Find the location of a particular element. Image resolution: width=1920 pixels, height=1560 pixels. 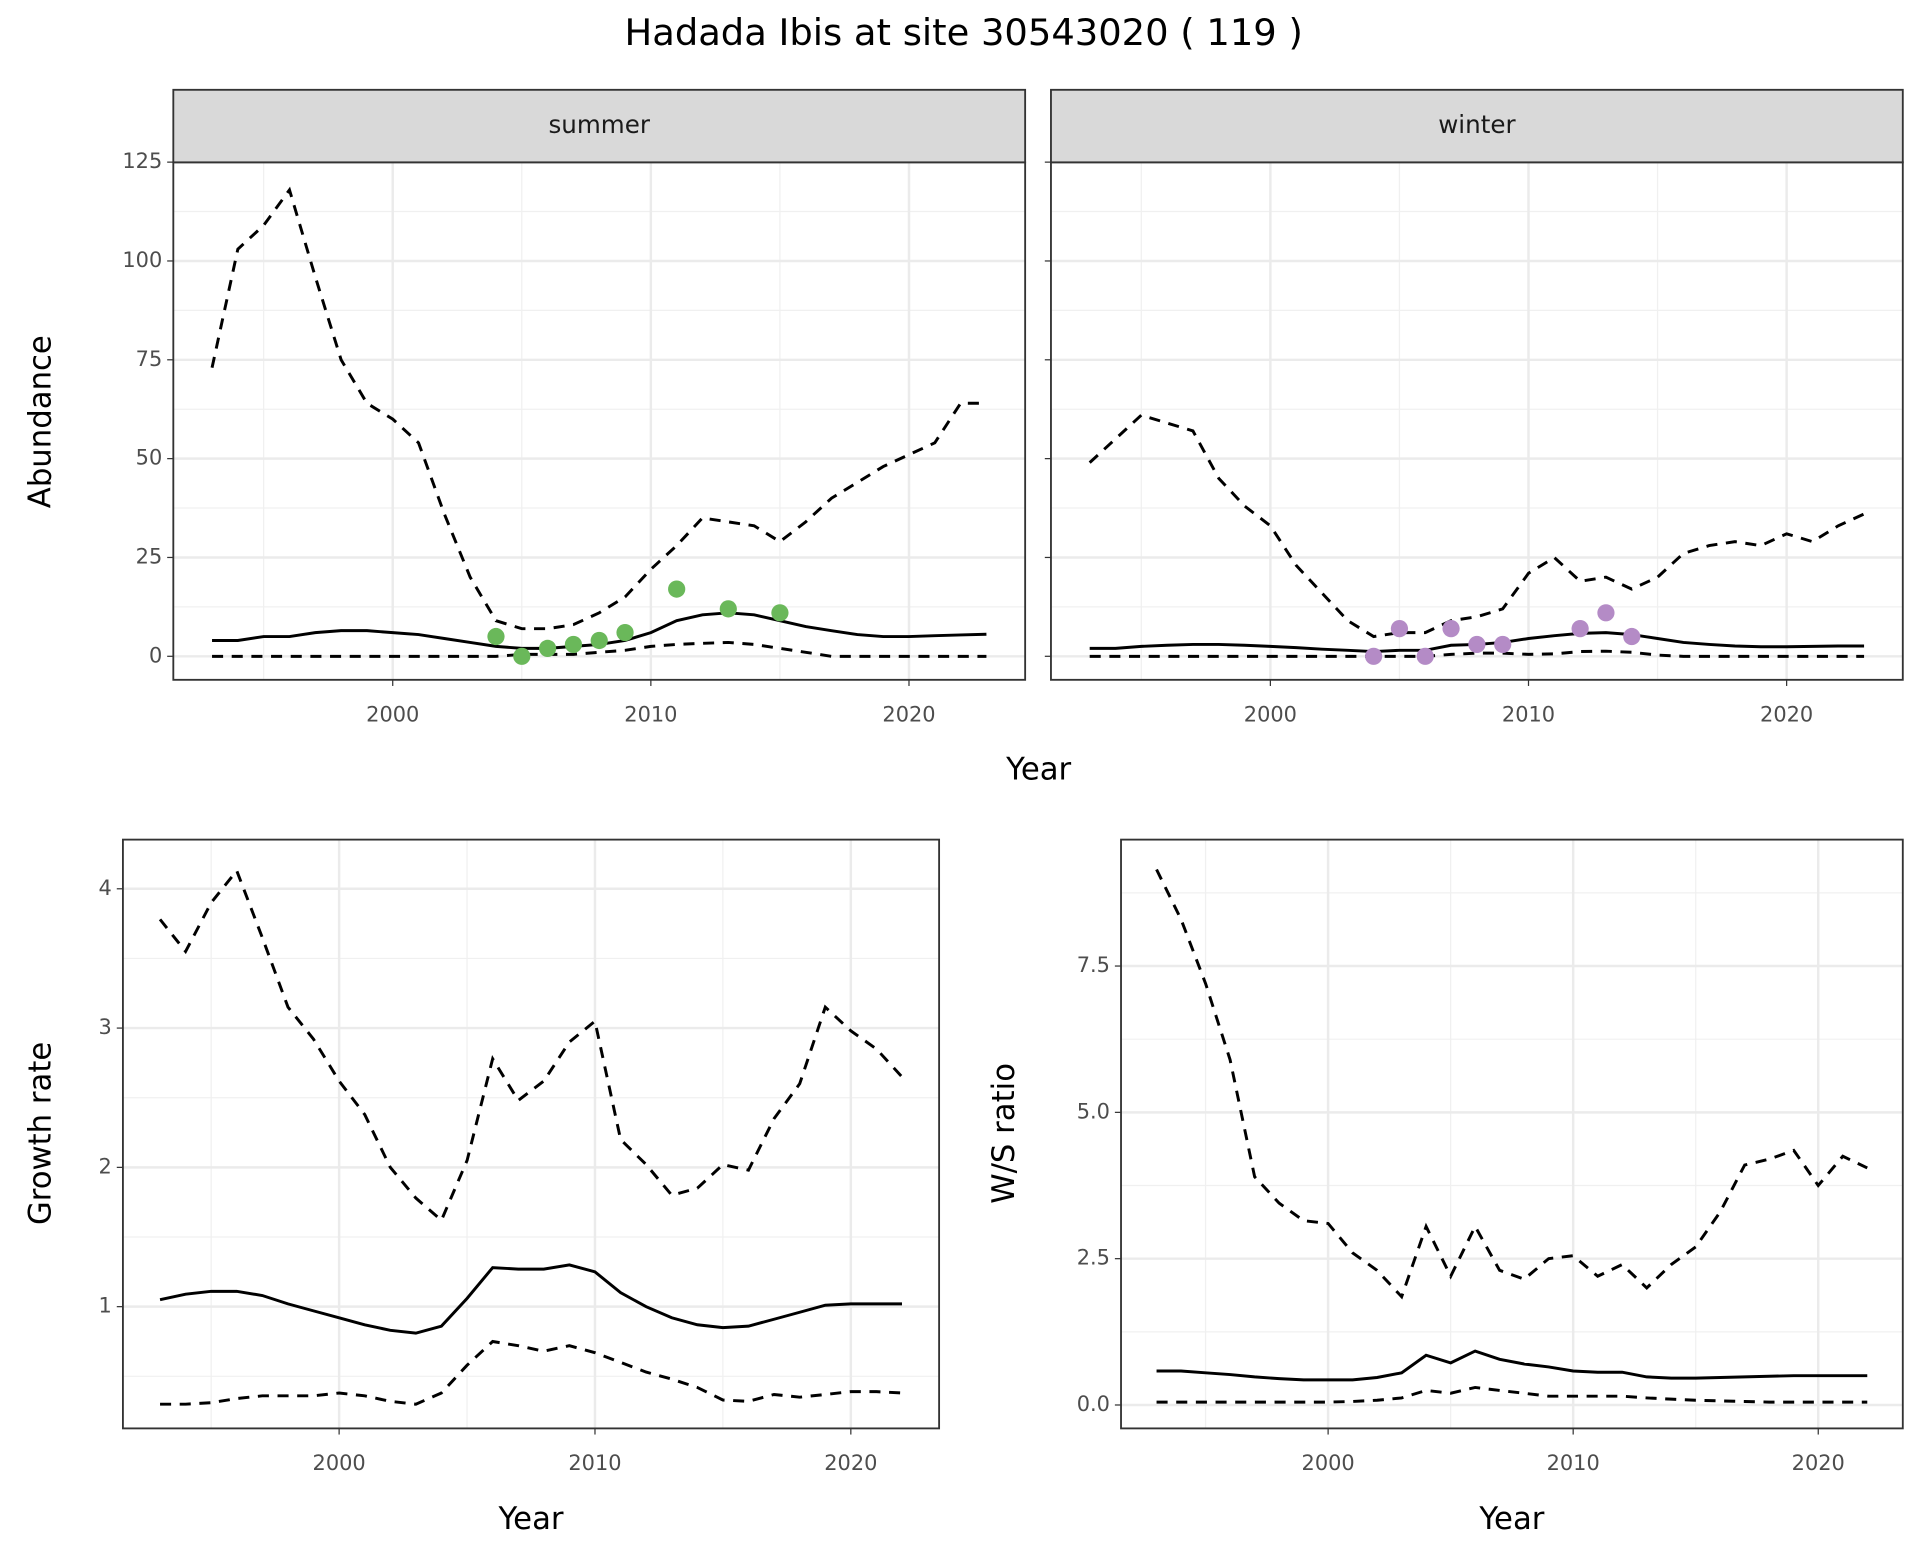

y-axis-label: Growth rate is located at coordinates (40, 1133).